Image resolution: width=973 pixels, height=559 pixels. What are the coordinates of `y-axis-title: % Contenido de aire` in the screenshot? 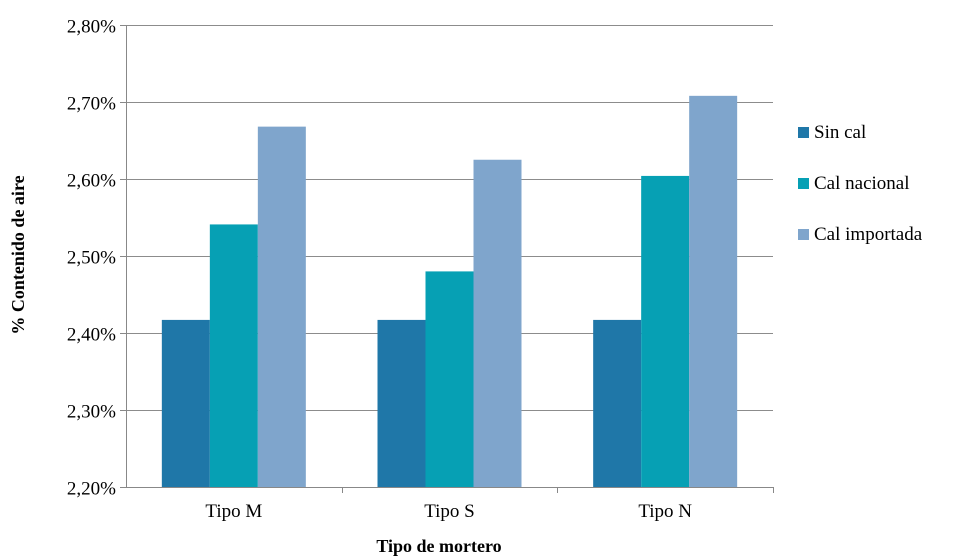 It's located at (18, 254).